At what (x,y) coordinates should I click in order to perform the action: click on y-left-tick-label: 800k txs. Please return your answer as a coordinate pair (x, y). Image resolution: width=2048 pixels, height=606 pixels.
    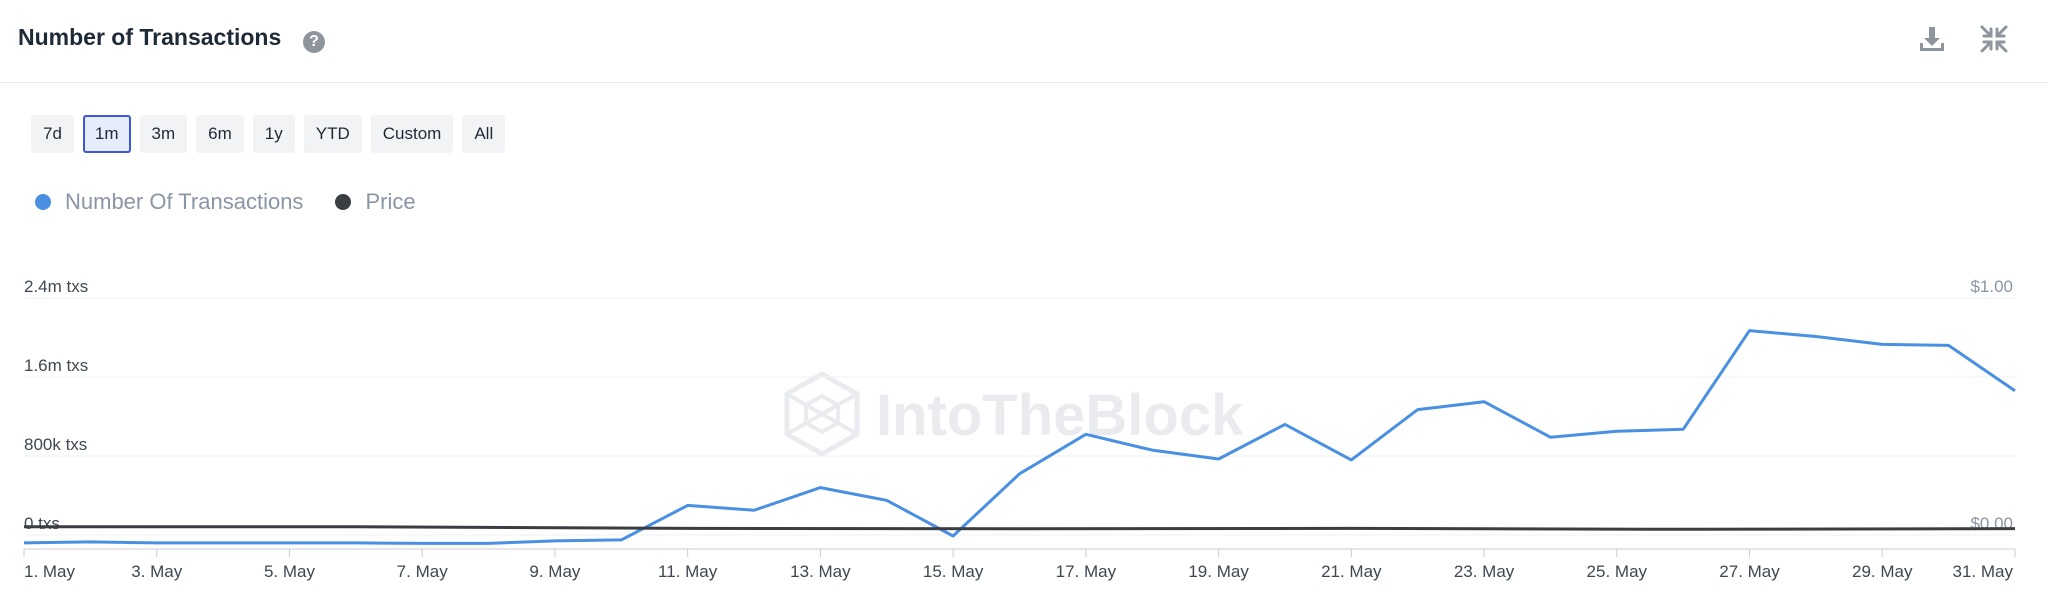
    Looking at the image, I should click on (55, 444).